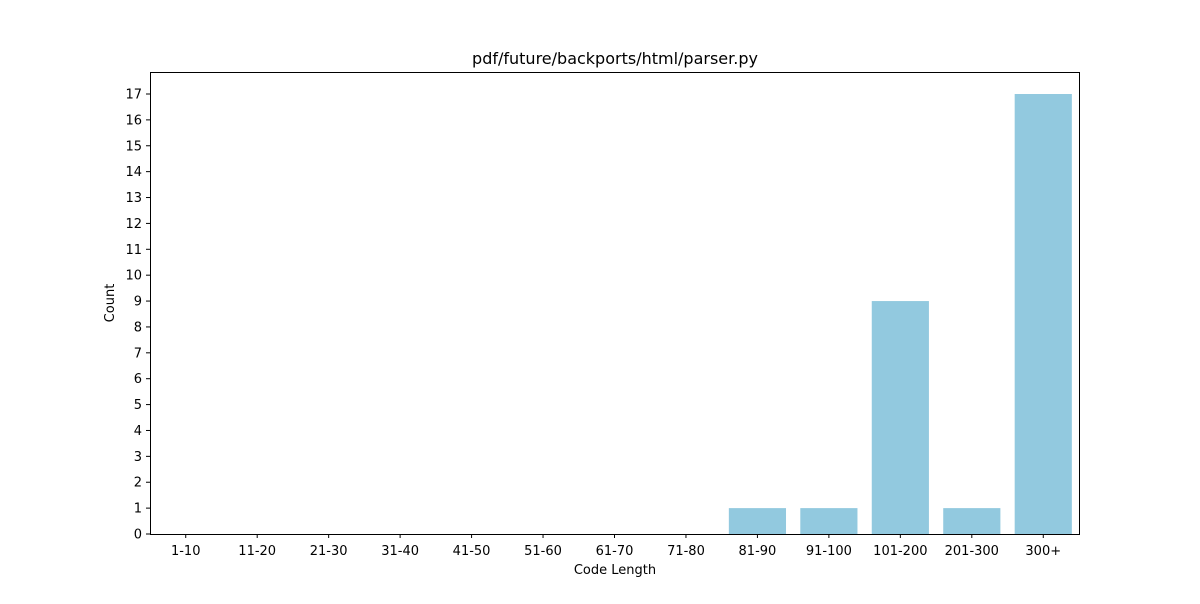 The image size is (1200, 604). What do you see at coordinates (138, 353) in the screenshot?
I see `y-tick-label: 7` at bounding box center [138, 353].